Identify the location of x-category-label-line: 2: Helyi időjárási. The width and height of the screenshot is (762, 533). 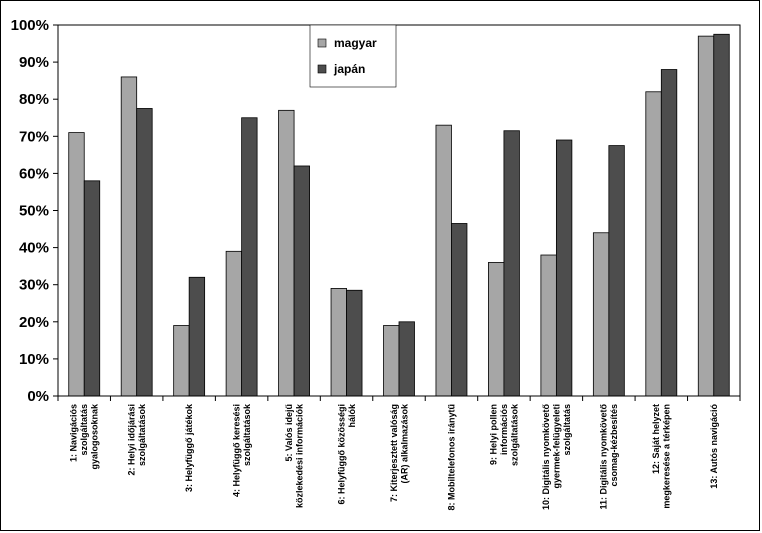
(131, 440).